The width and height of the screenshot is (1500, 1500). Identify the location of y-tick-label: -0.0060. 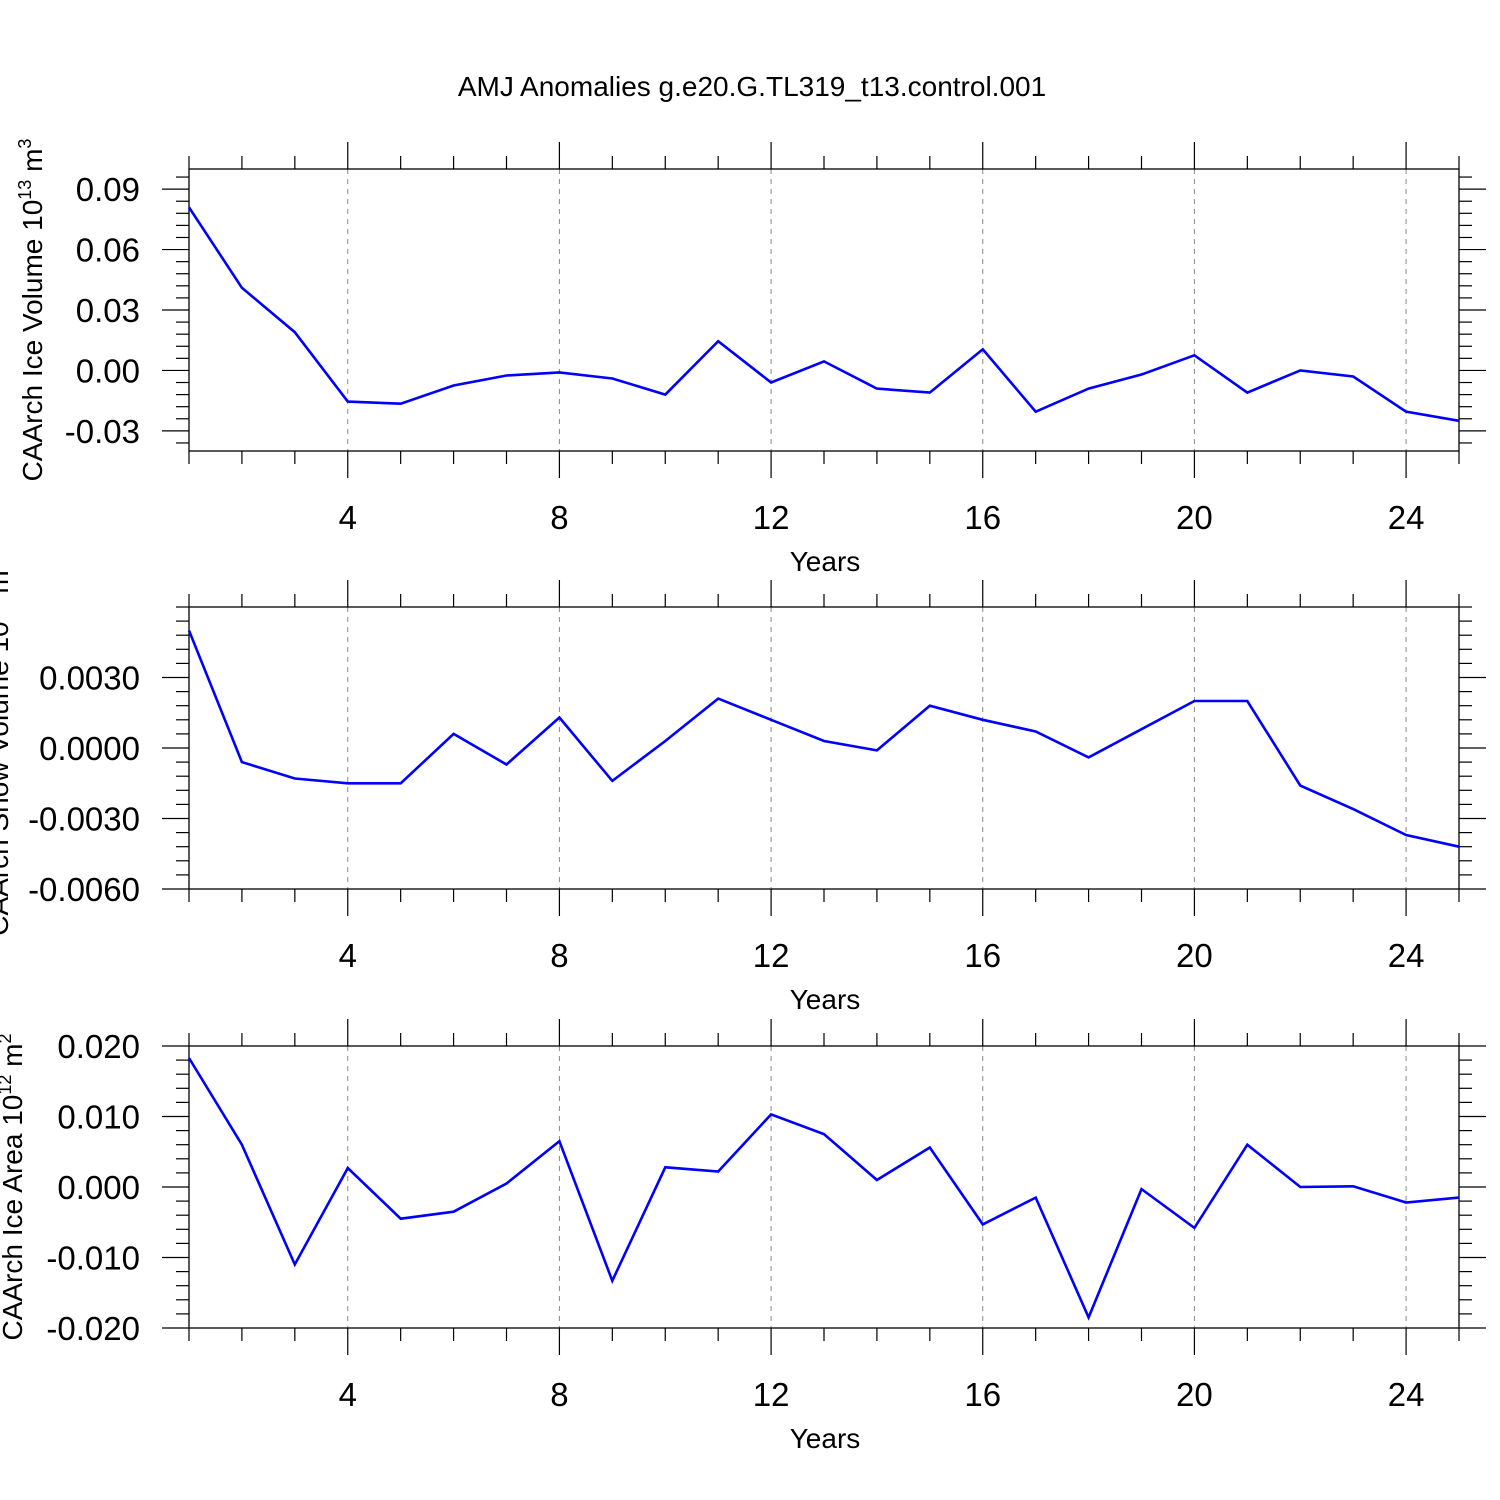
(84, 889).